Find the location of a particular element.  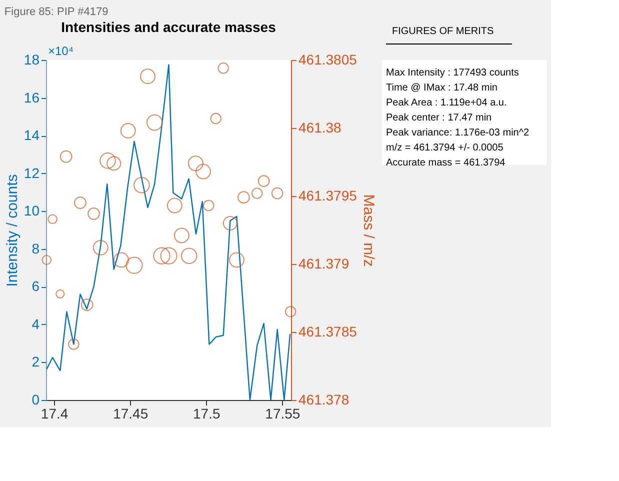

y-tick-label: 8 is located at coordinates (36, 248).